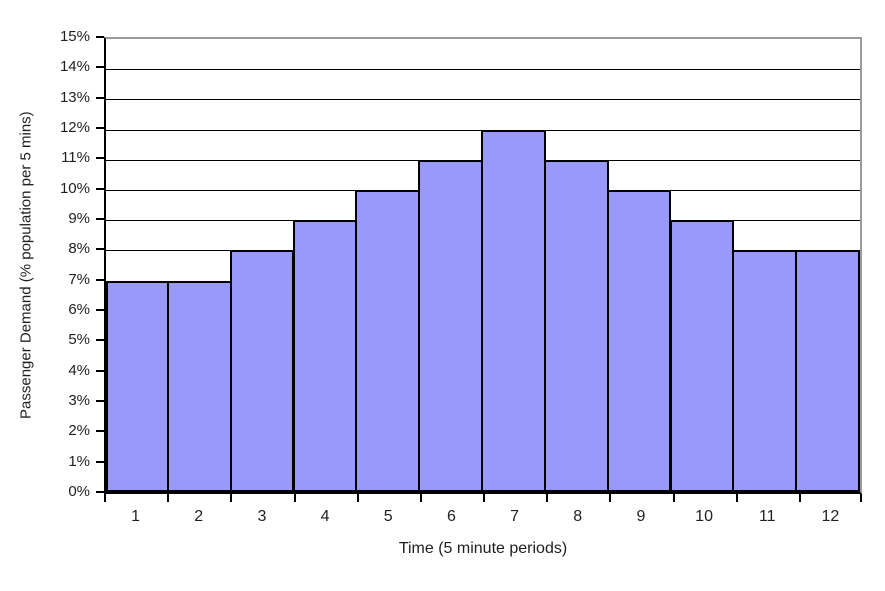 This screenshot has width=885, height=591. I want to click on x-tick-label: 4, so click(325, 516).